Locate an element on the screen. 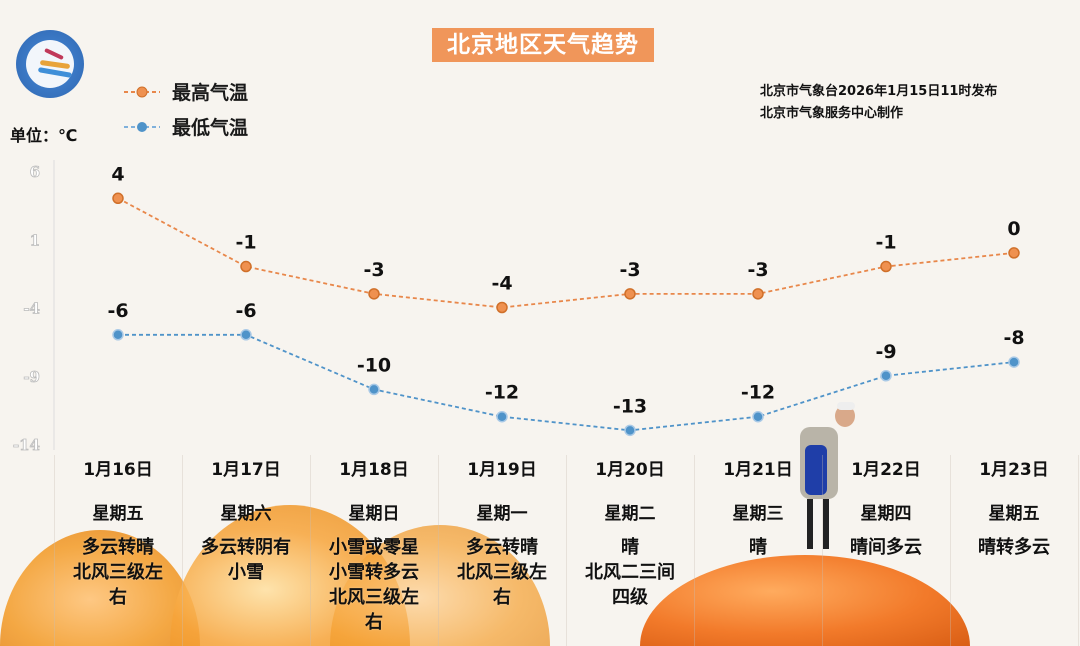 This screenshot has height=646, width=1080. day-date: 1月20日 is located at coordinates (630, 470).